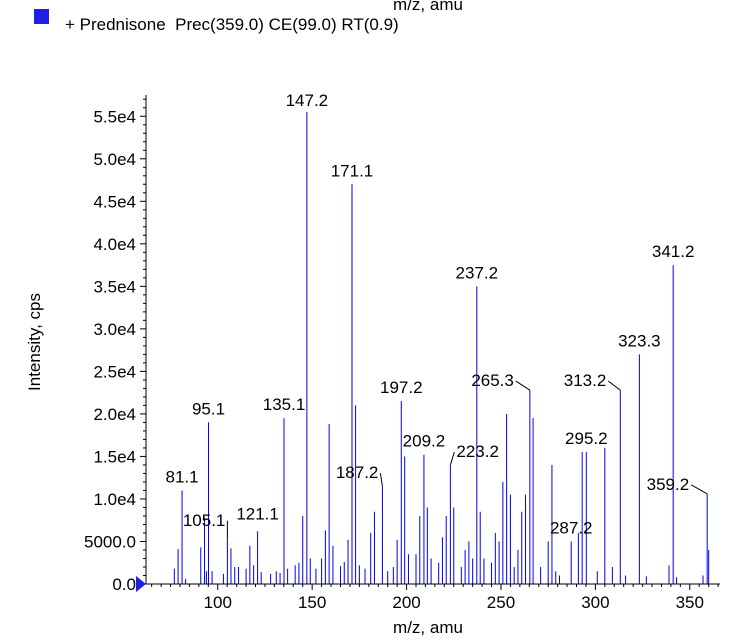 The image size is (731, 643). I want to click on y-axis-title: Intensity, cps, so click(34, 342).